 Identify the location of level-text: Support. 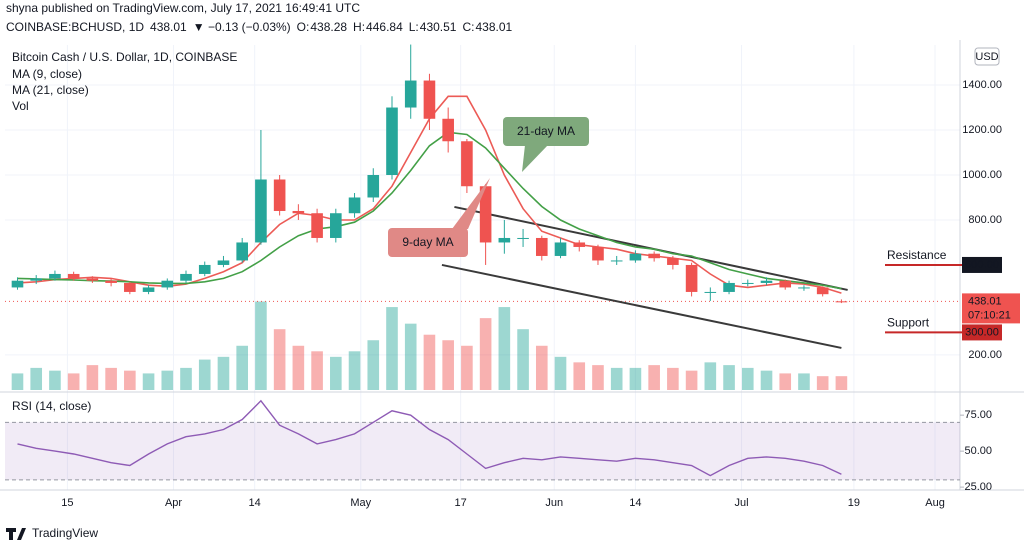
(908, 323).